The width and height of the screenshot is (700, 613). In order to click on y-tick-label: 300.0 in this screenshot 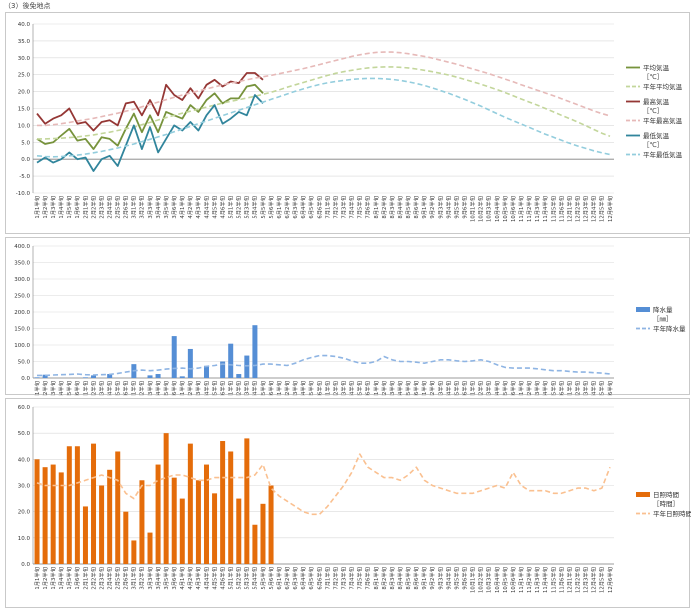, I will do `click(22, 280)`.